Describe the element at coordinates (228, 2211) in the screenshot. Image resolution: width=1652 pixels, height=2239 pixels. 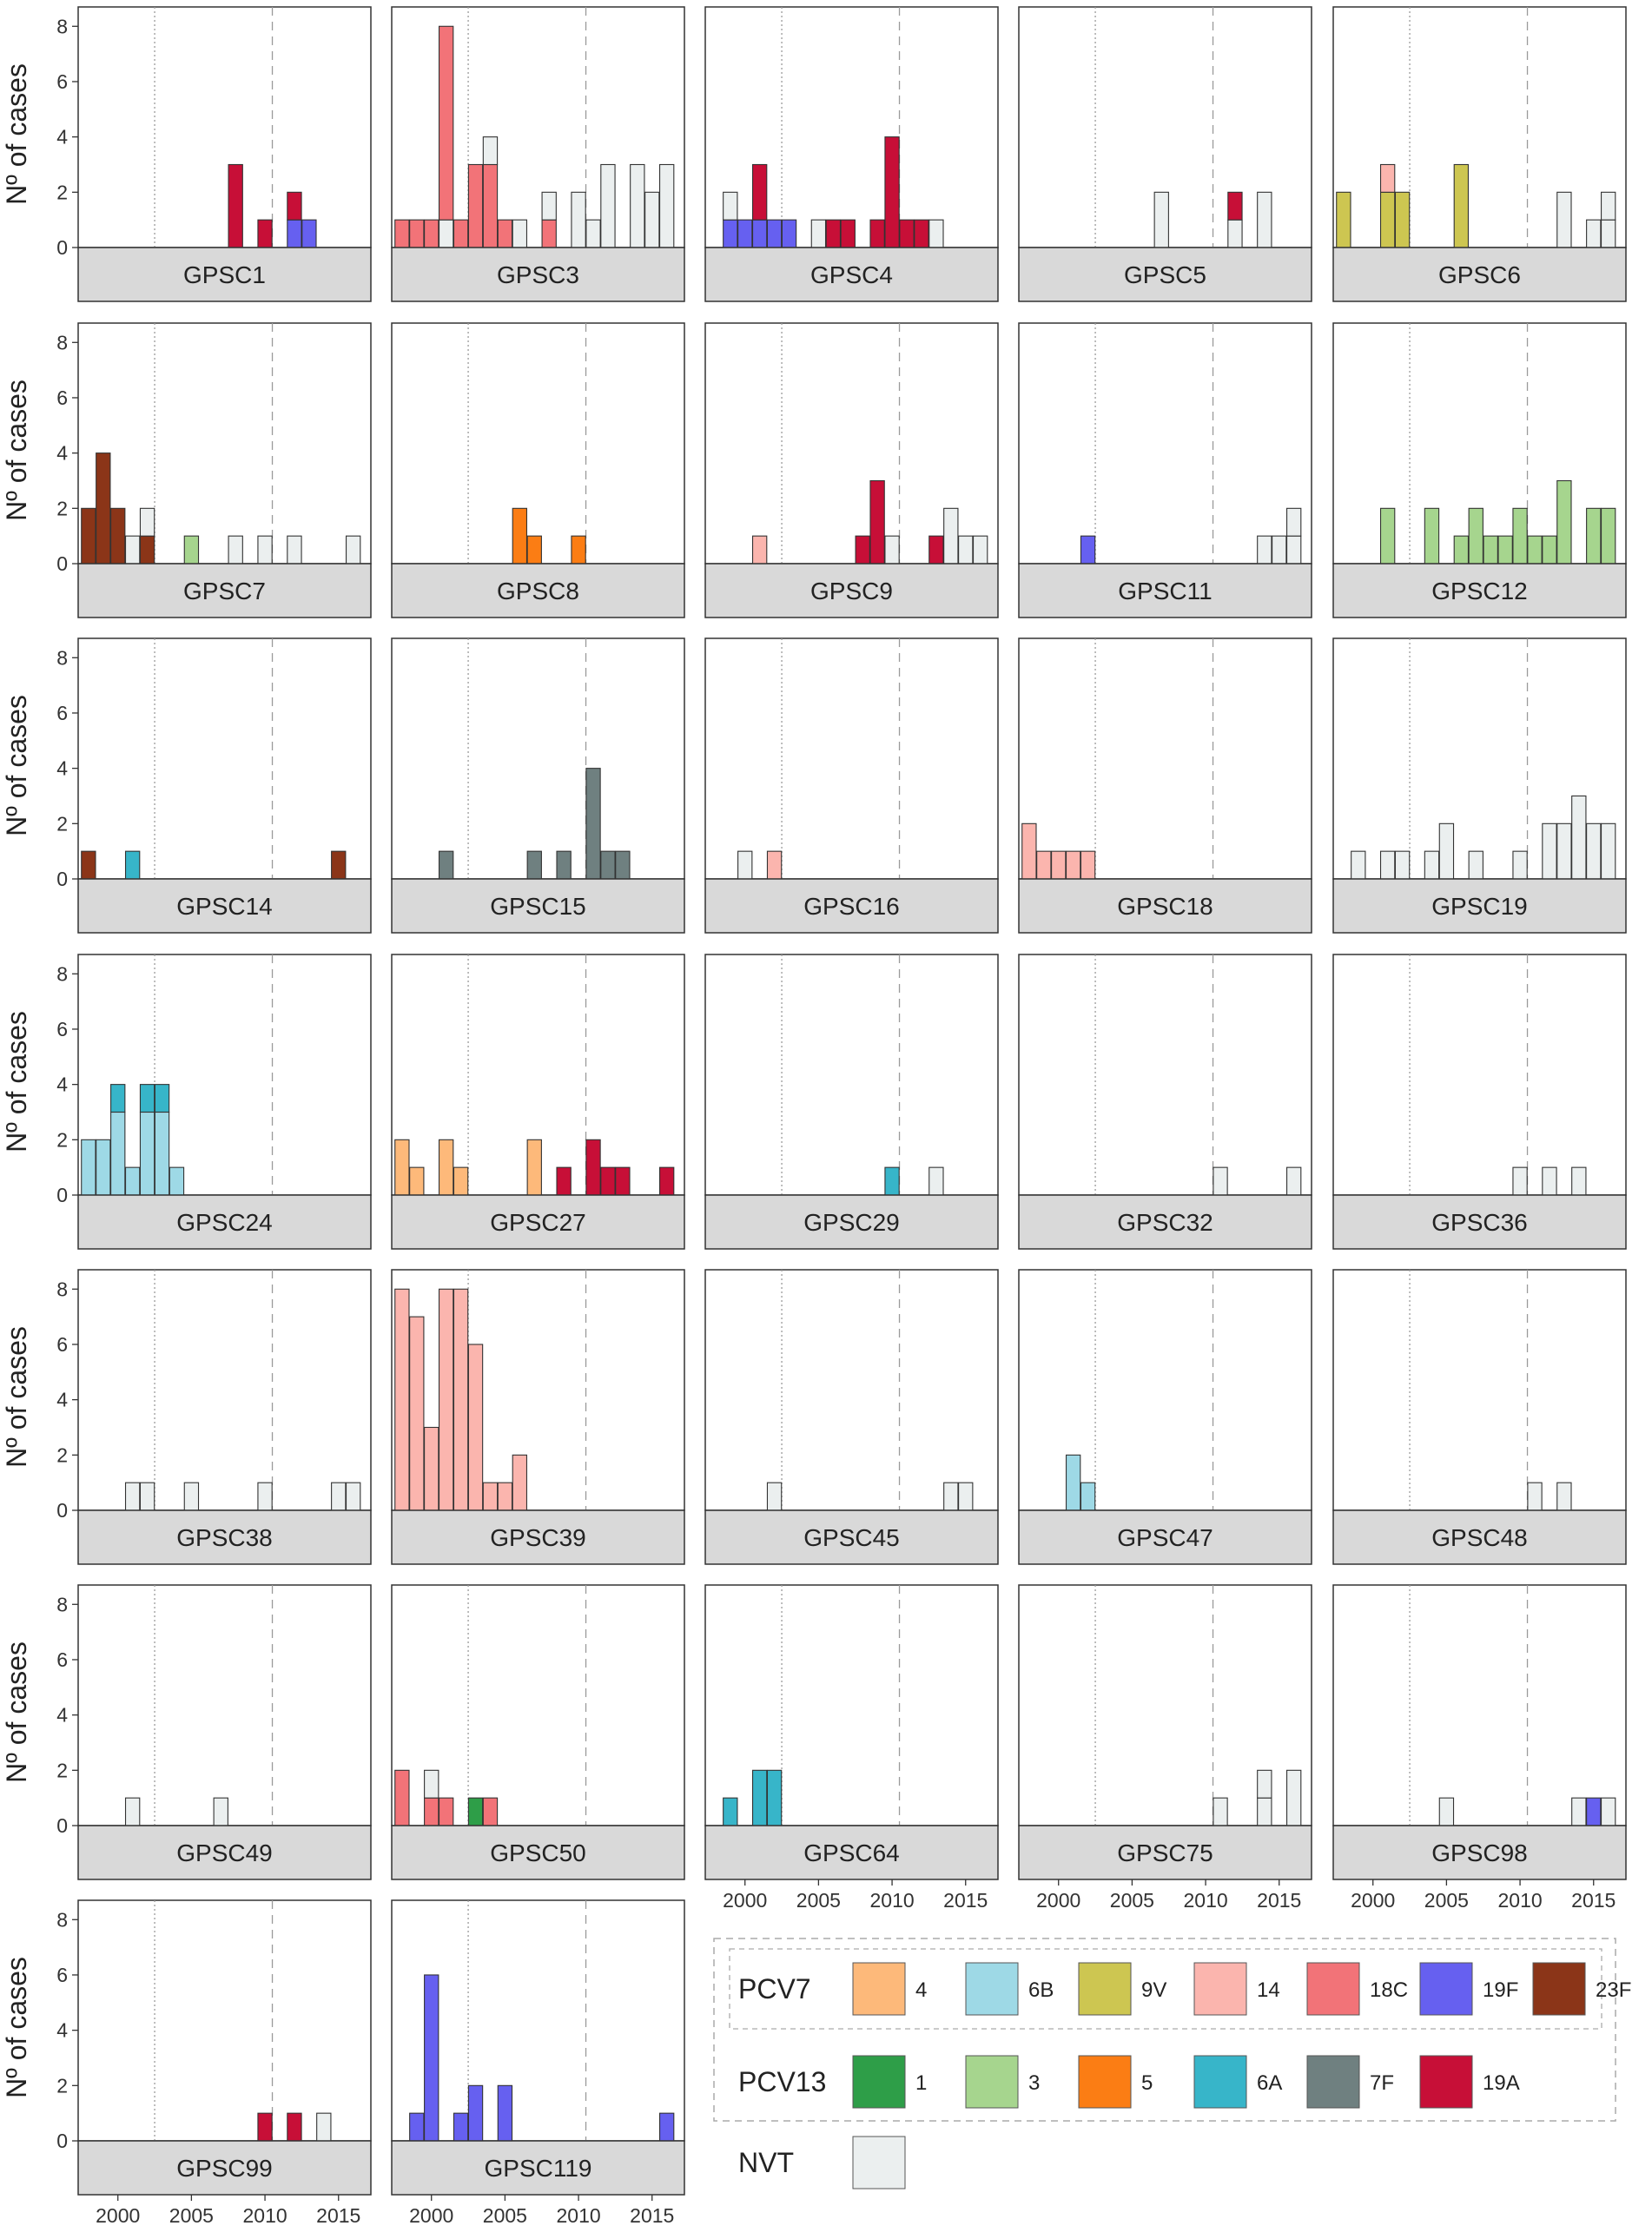
I see `x-axis: 2000 2005 2010 2015` at that location.